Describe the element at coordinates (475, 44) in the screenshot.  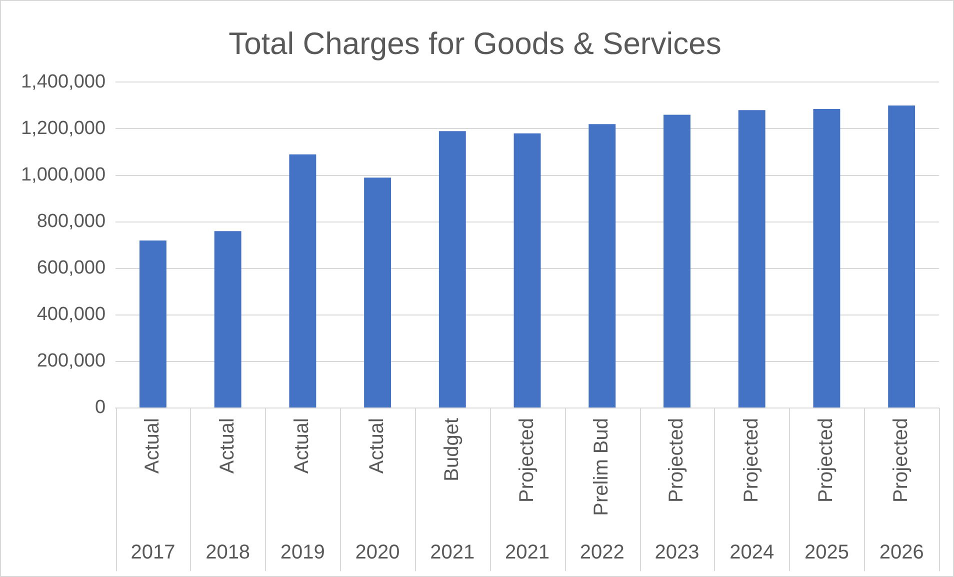
I see `chart-title: Total Charges for Goods & Services` at that location.